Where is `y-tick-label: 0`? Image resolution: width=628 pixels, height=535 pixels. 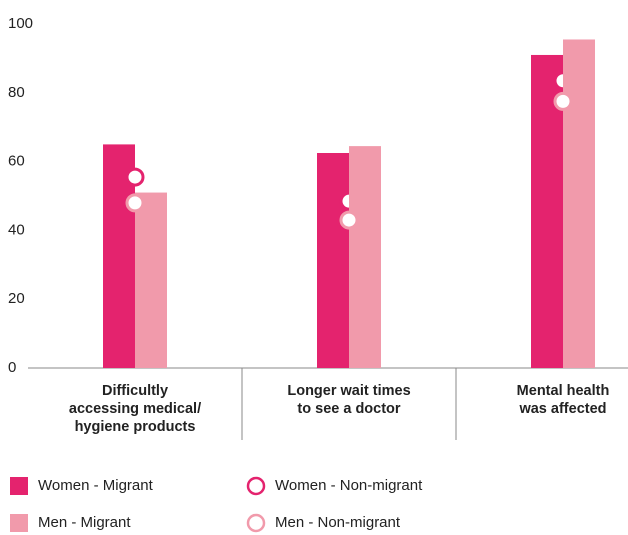 y-tick-label: 0 is located at coordinates (12, 367).